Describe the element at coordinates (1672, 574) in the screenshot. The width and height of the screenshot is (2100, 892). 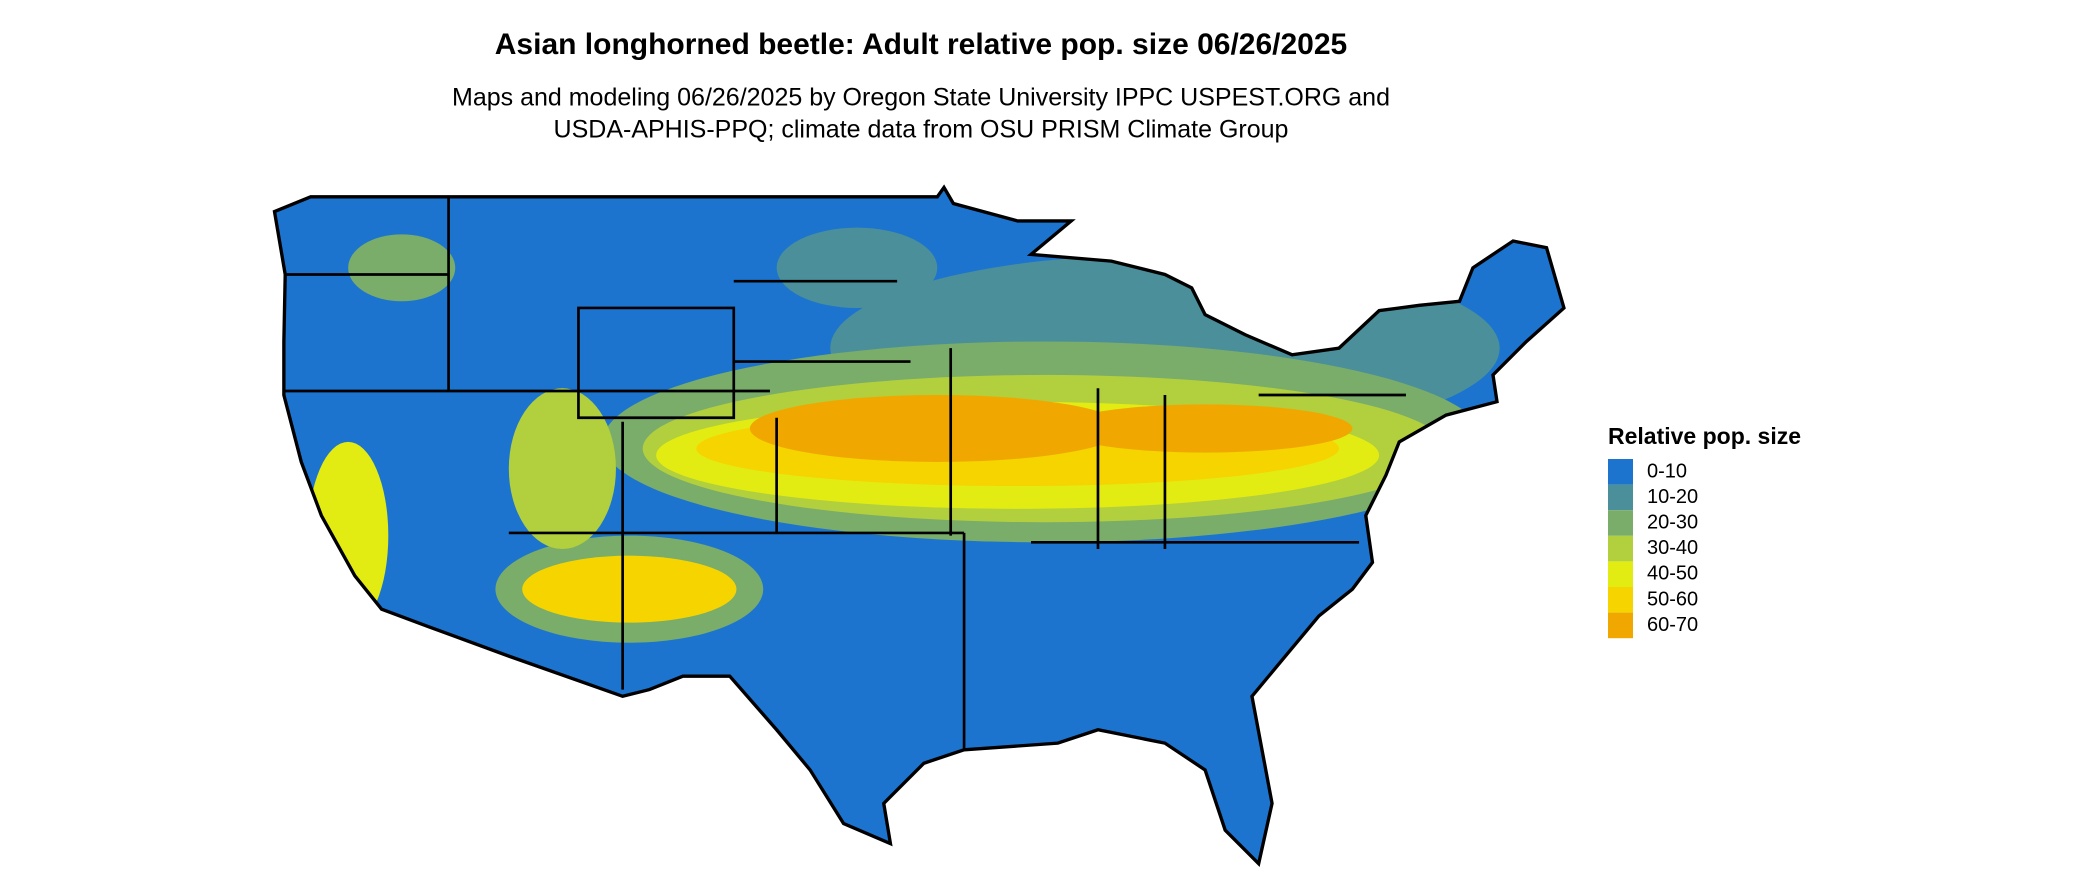
I see `legend-label: 40-50` at that location.